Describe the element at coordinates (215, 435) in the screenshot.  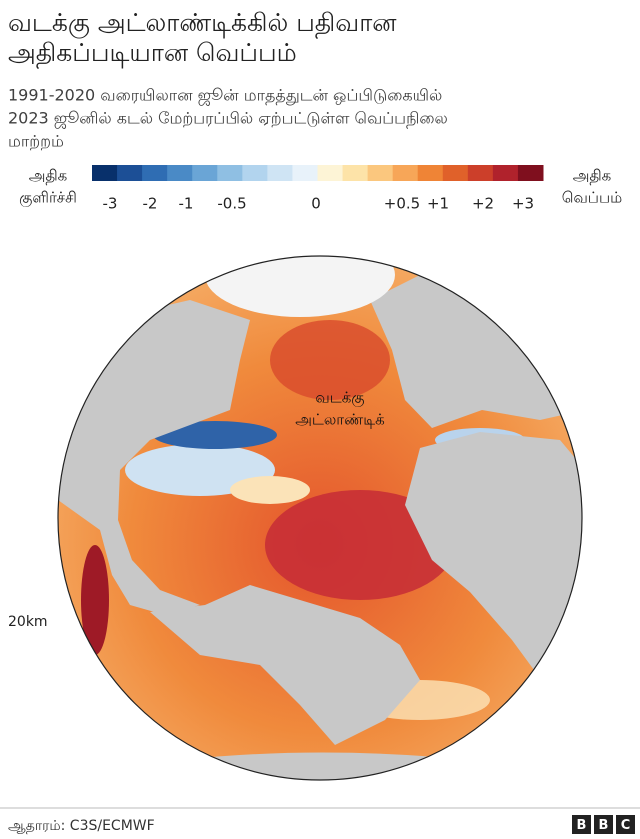
I see `cold-patch` at that location.